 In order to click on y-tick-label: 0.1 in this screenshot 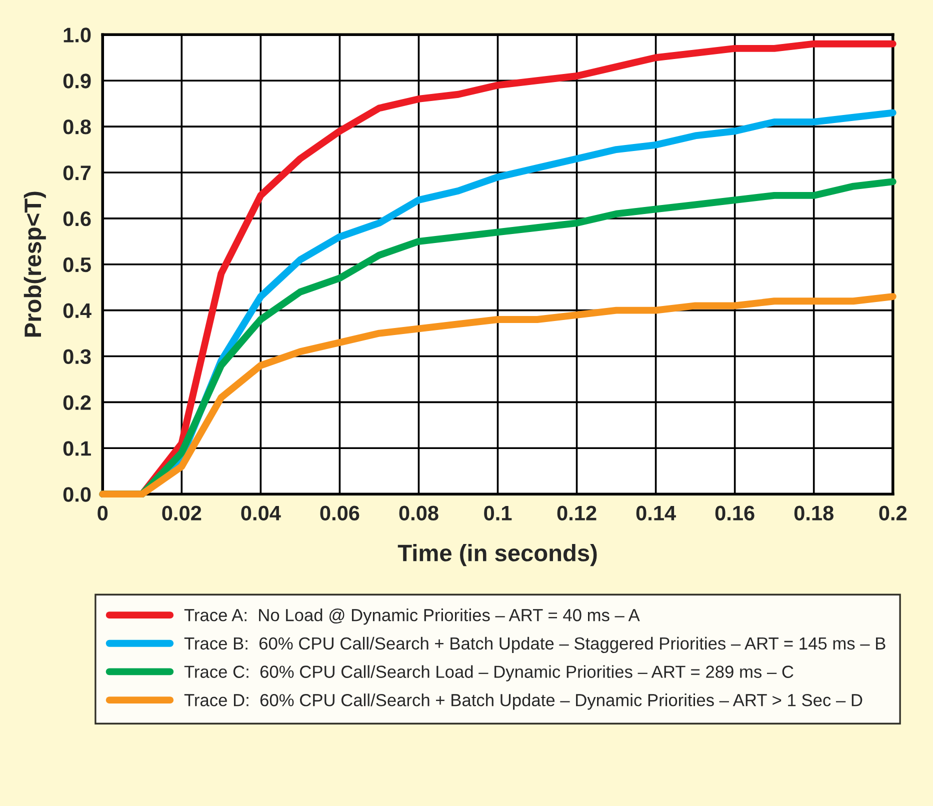, I will do `click(77, 448)`.